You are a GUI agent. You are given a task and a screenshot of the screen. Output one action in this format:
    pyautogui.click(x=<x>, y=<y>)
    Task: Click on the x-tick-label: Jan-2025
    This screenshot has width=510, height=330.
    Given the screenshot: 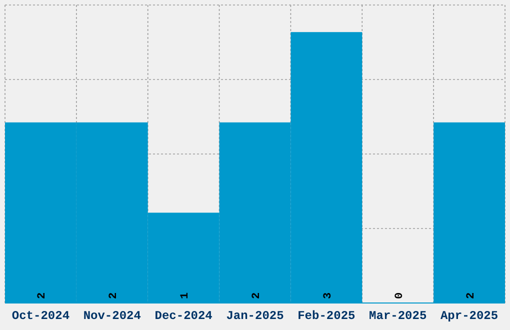 What is the action you would take?
    pyautogui.click(x=255, y=316)
    